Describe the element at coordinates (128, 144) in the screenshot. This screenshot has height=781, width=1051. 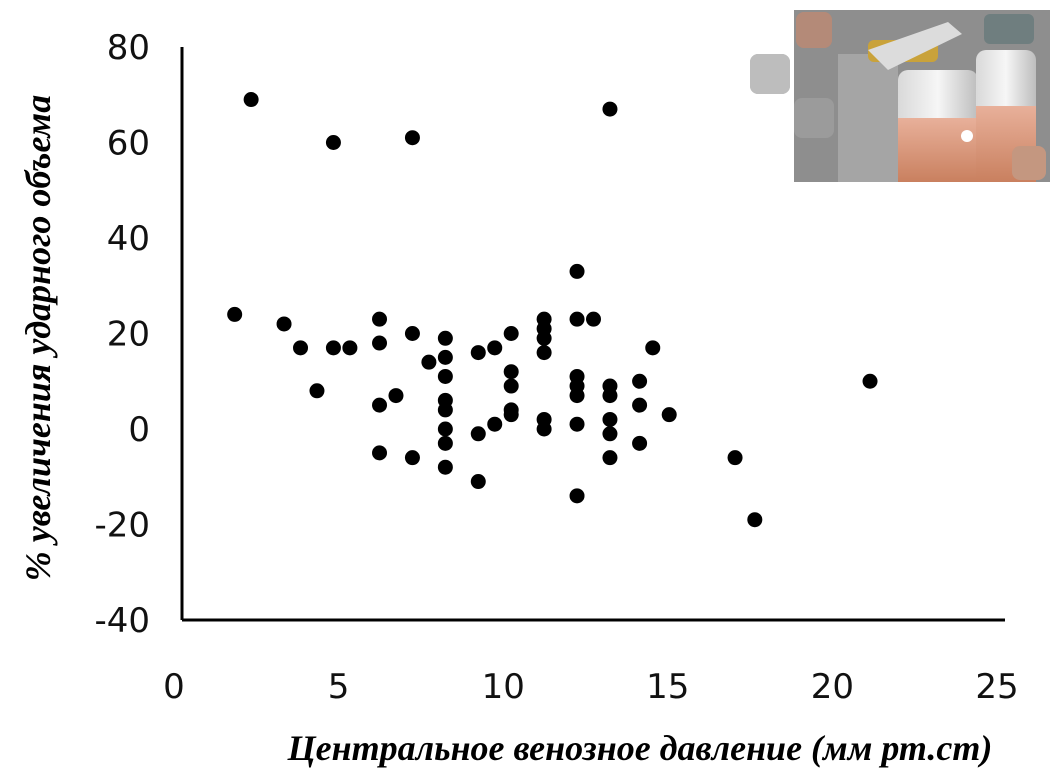
I see `y-tick-label: 60` at that location.